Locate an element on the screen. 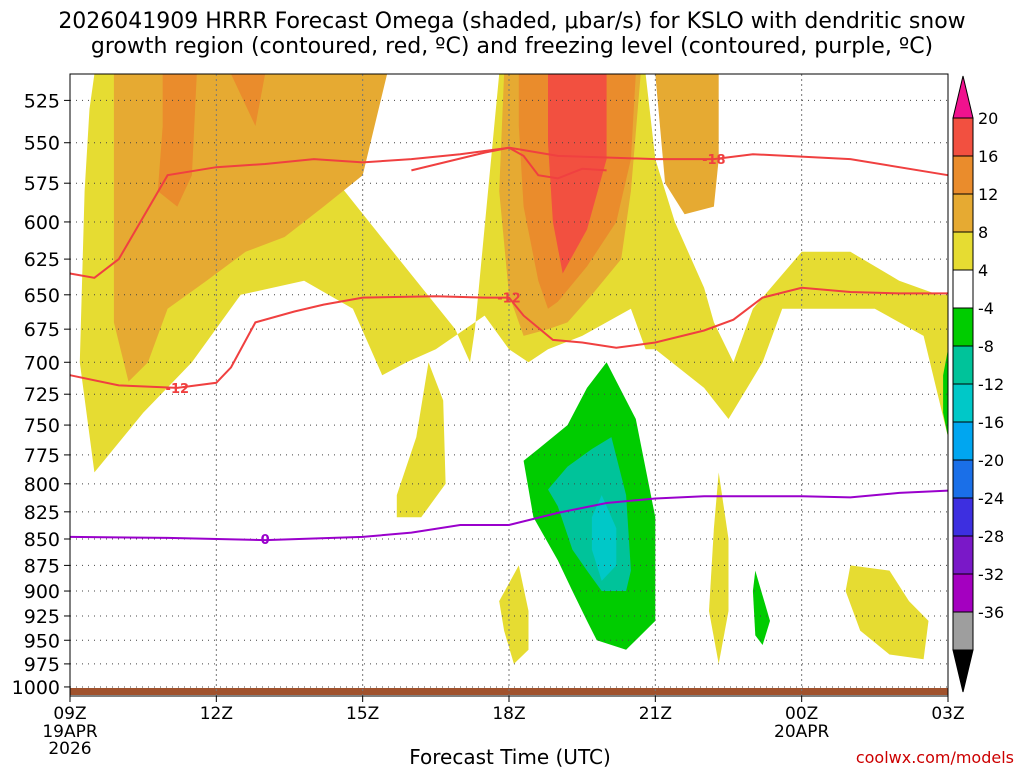 The height and width of the screenshot is (768, 1024). y-tick-label: 725 is located at coordinates (42, 395).